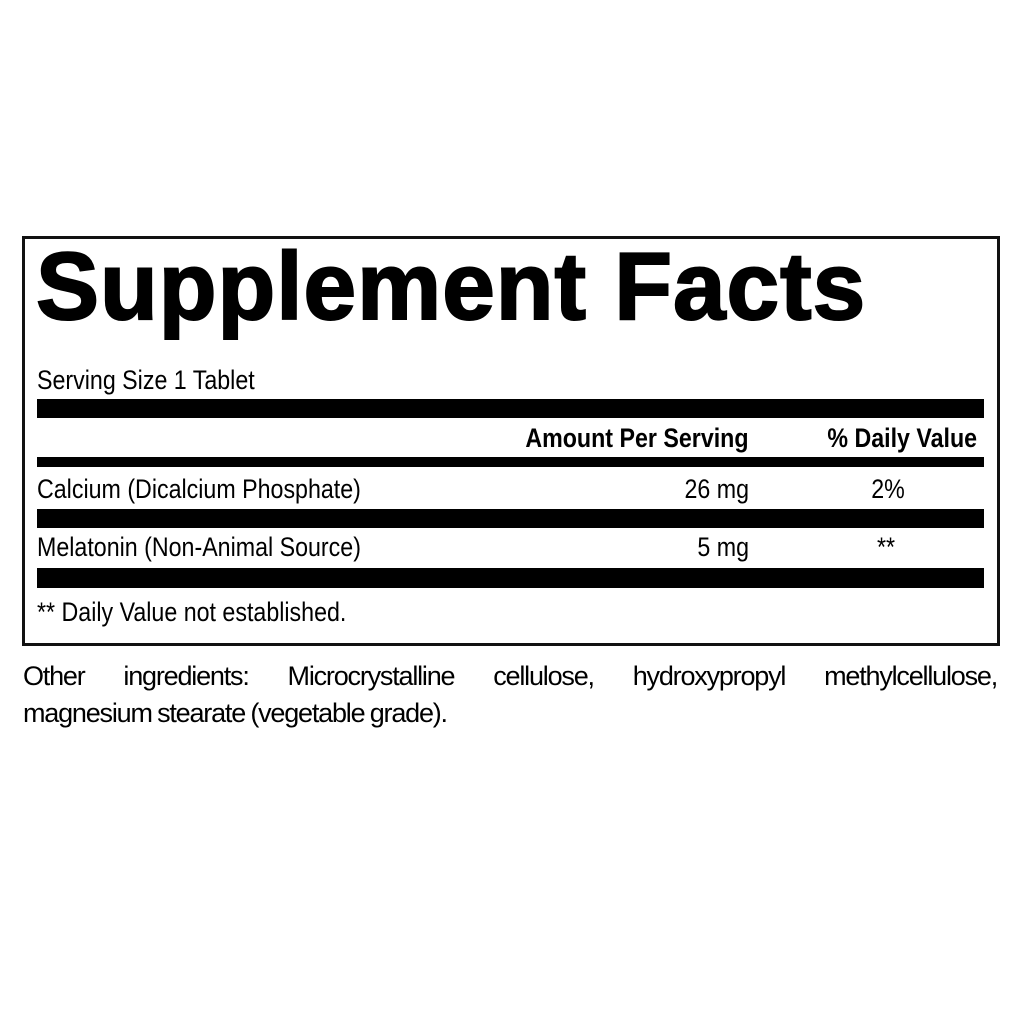 This screenshot has width=1028, height=1028. Describe the element at coordinates (199, 547) in the screenshot. I see `nutrient-name: Melatonin (Non-Animal Source)` at that location.